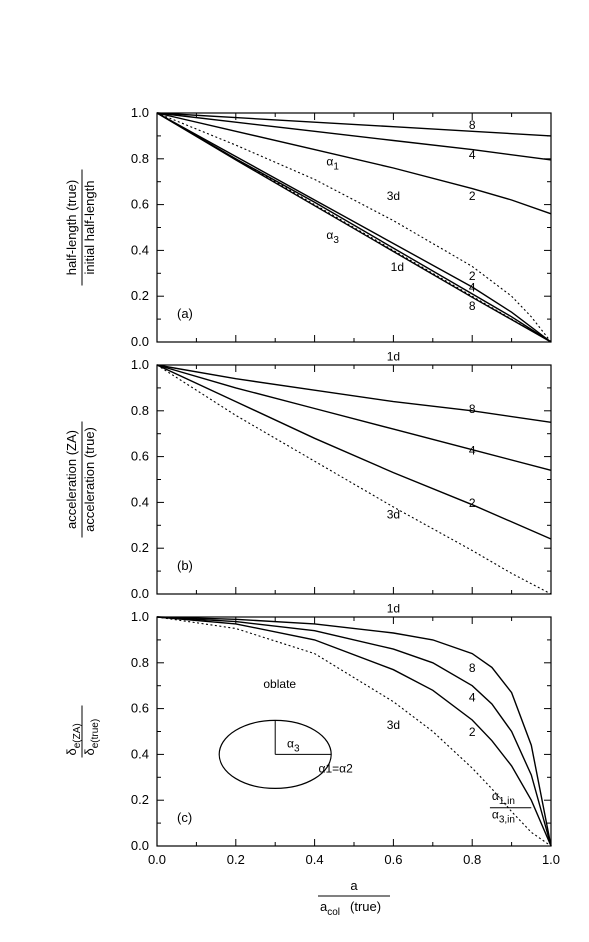 This screenshot has width=589, height=942. Describe the element at coordinates (236, 859) in the screenshot. I see `x-tick-label: 0.2` at that location.